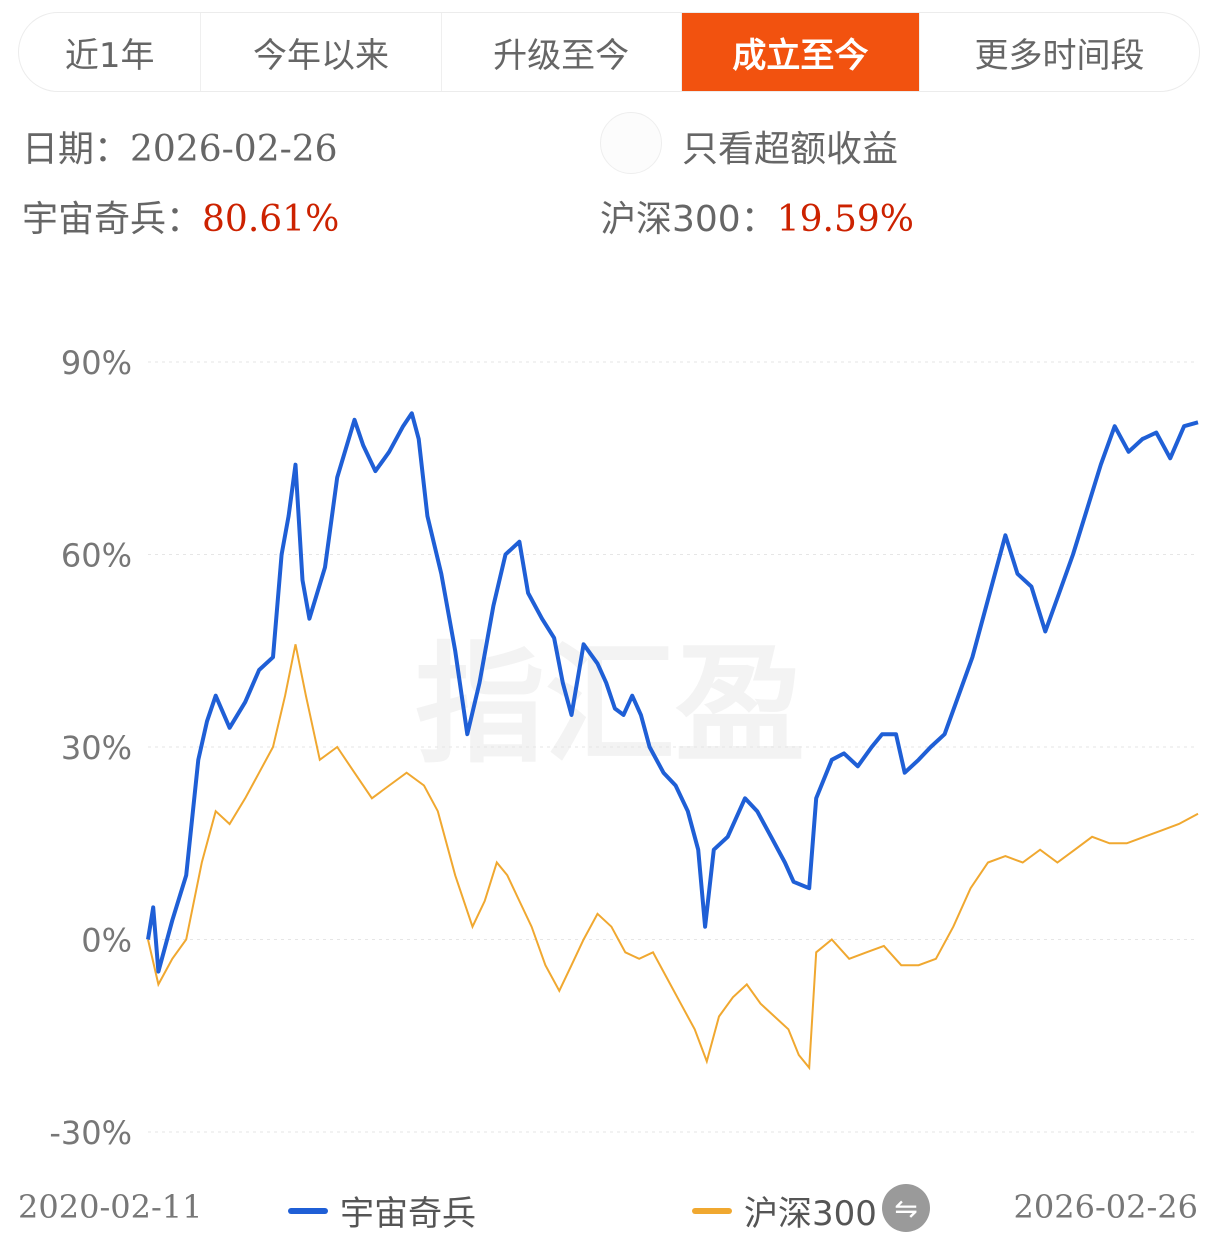 The height and width of the screenshot is (1254, 1220). I want to click on legend-bench-label: 沪深300, so click(810, 1214).